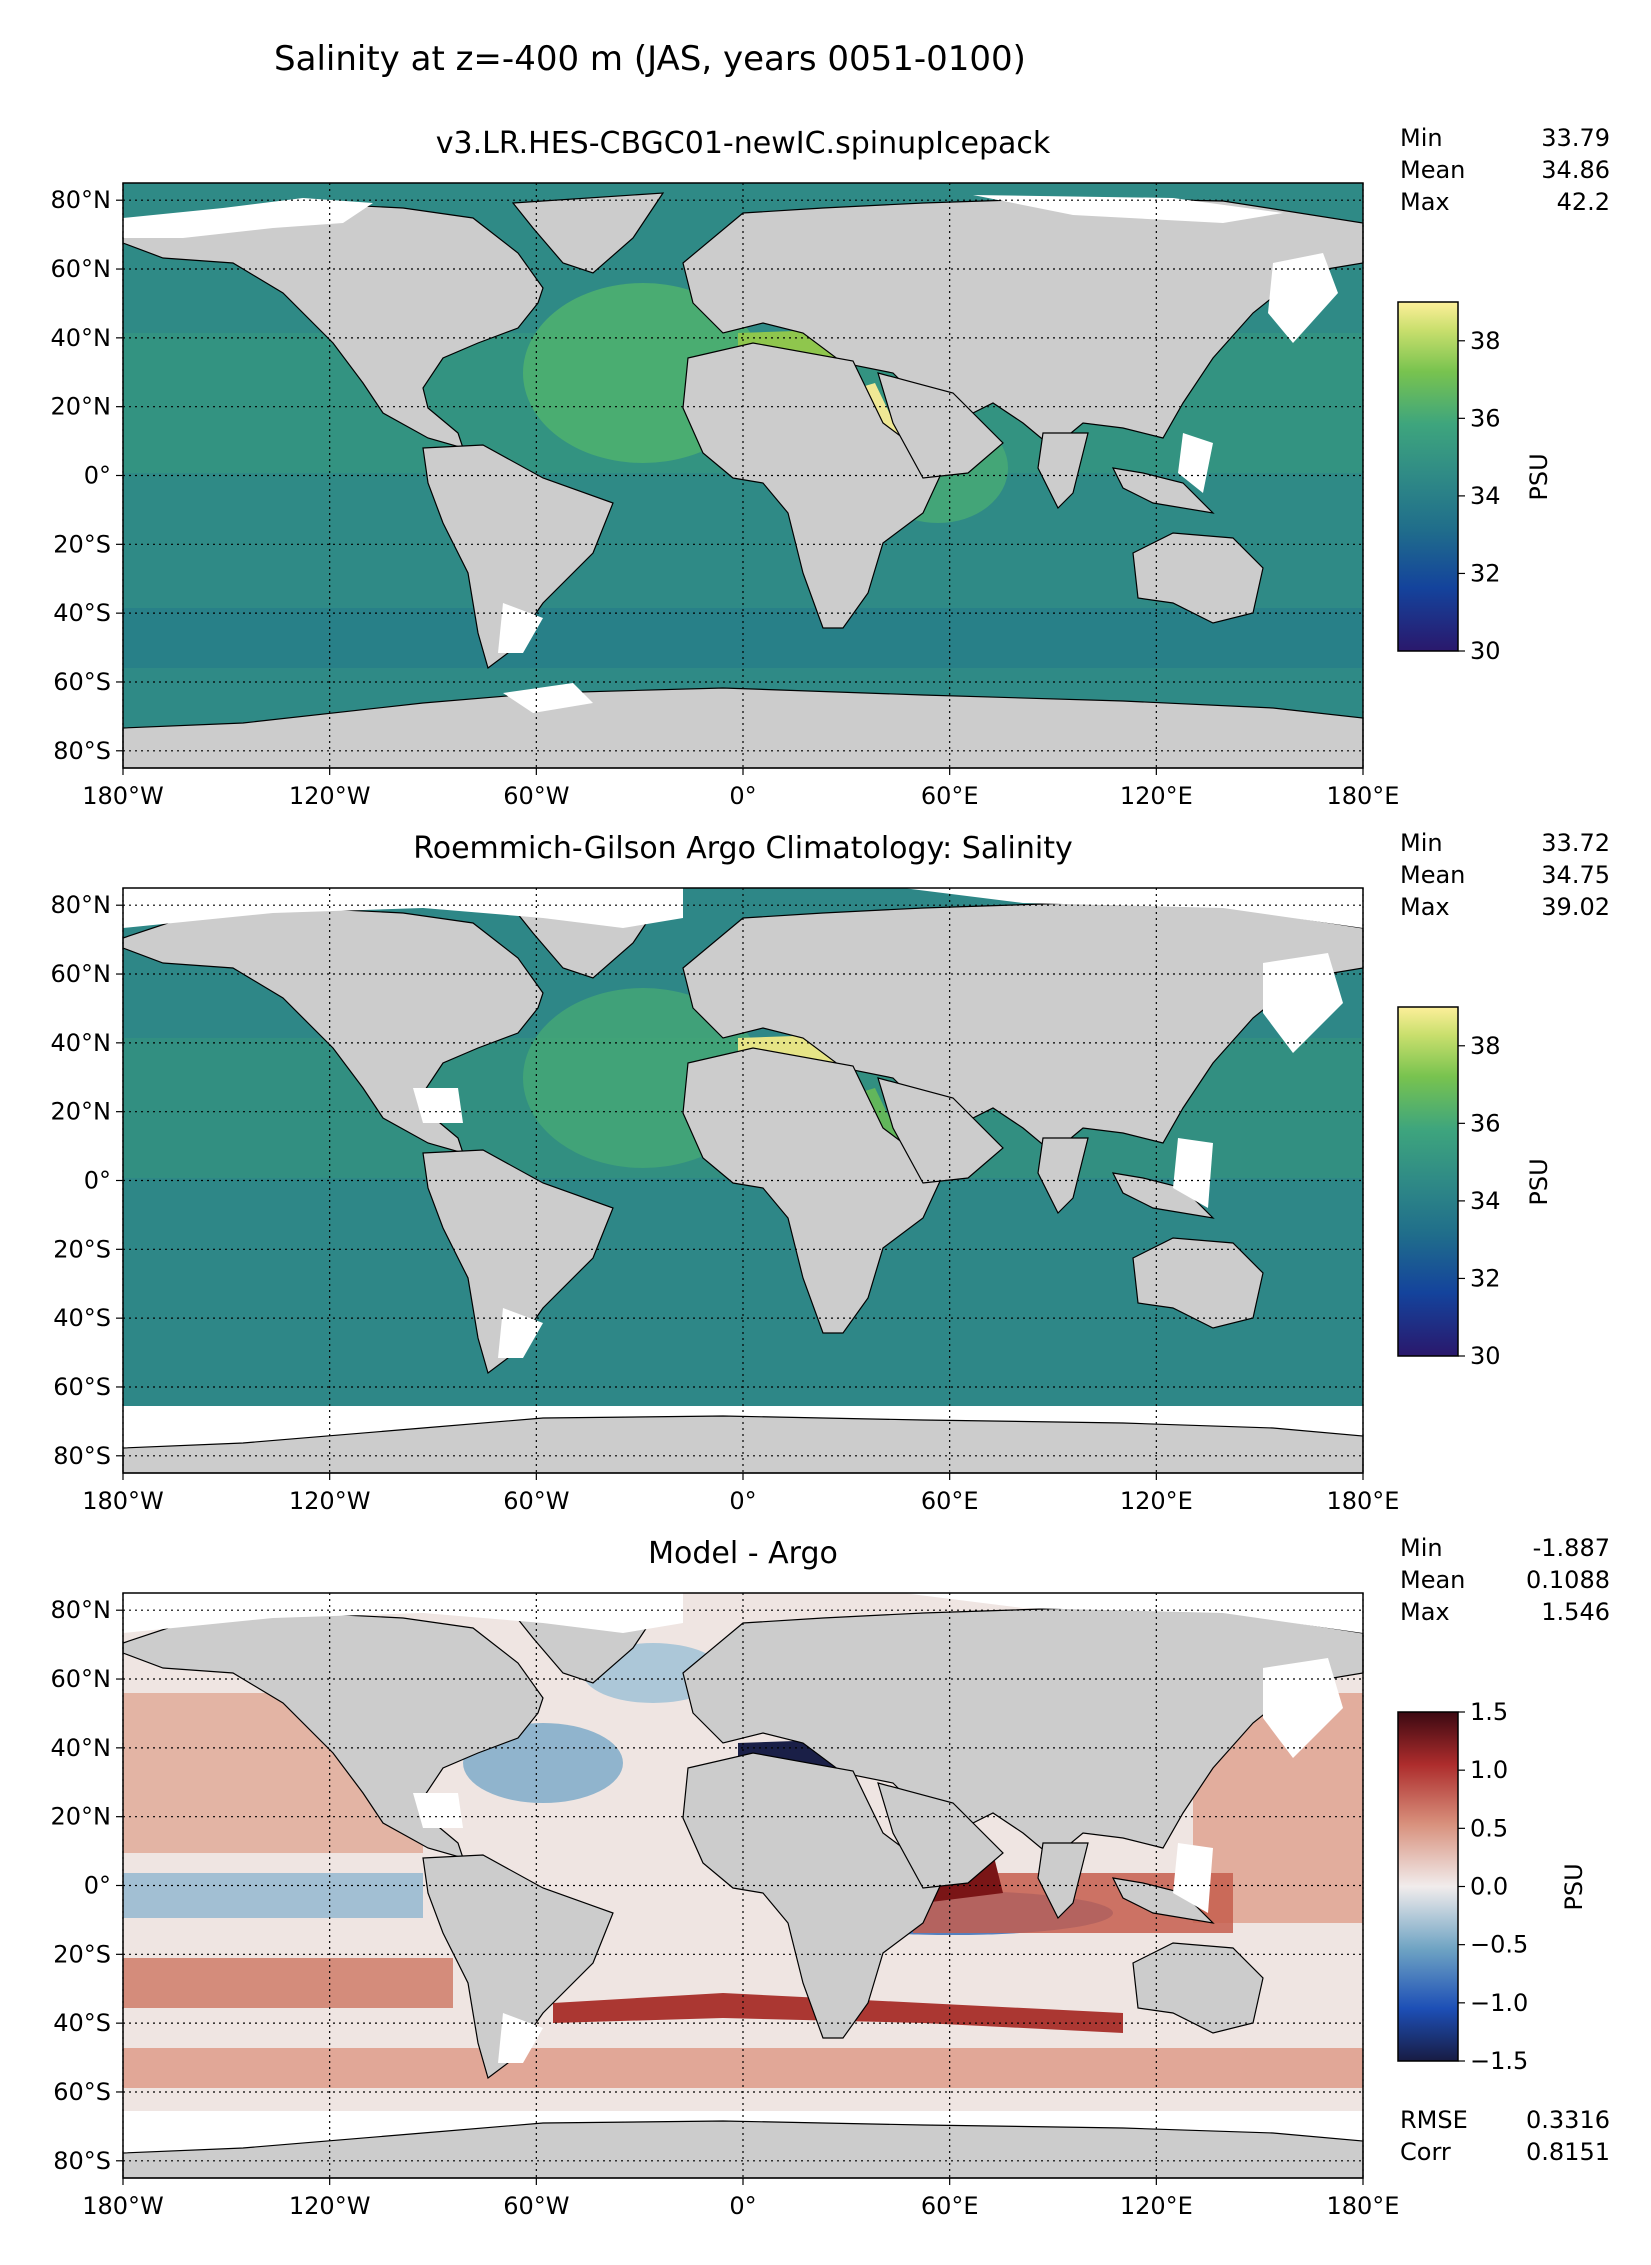 This screenshot has width=1651, height=2265. Describe the element at coordinates (1128, 209) in the screenshot. I see `missing-arctic-siberia` at that location.